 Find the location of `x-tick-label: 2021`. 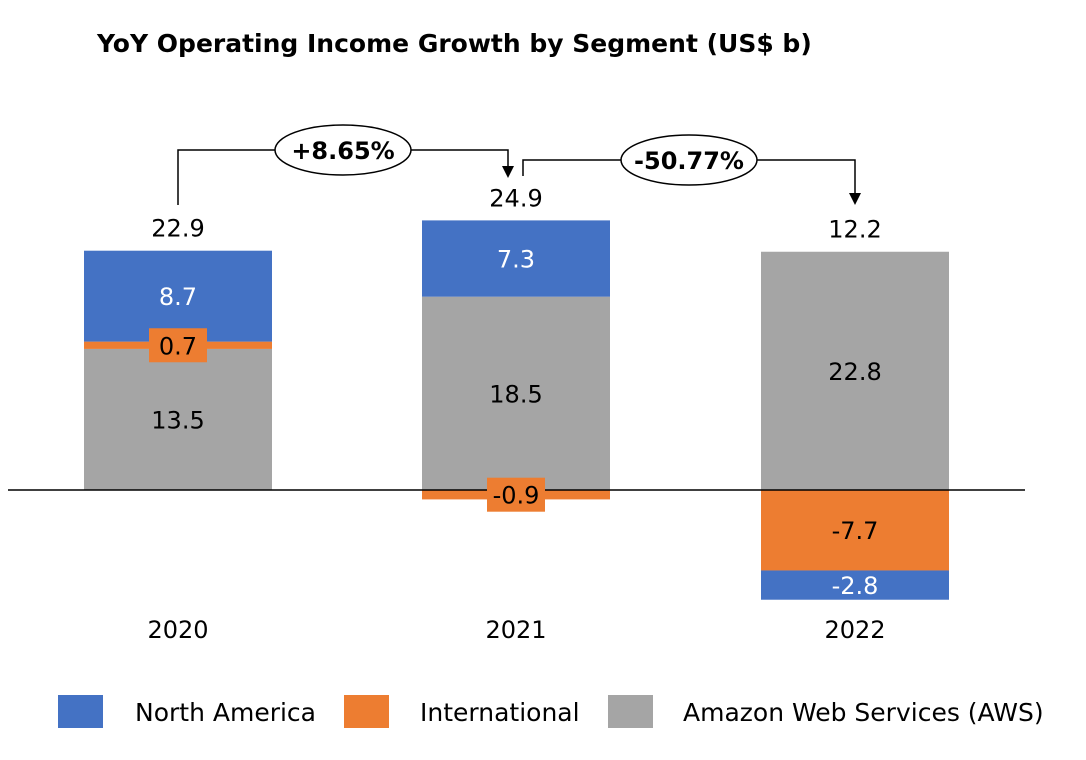

x-tick-label: 2021 is located at coordinates (515, 630).